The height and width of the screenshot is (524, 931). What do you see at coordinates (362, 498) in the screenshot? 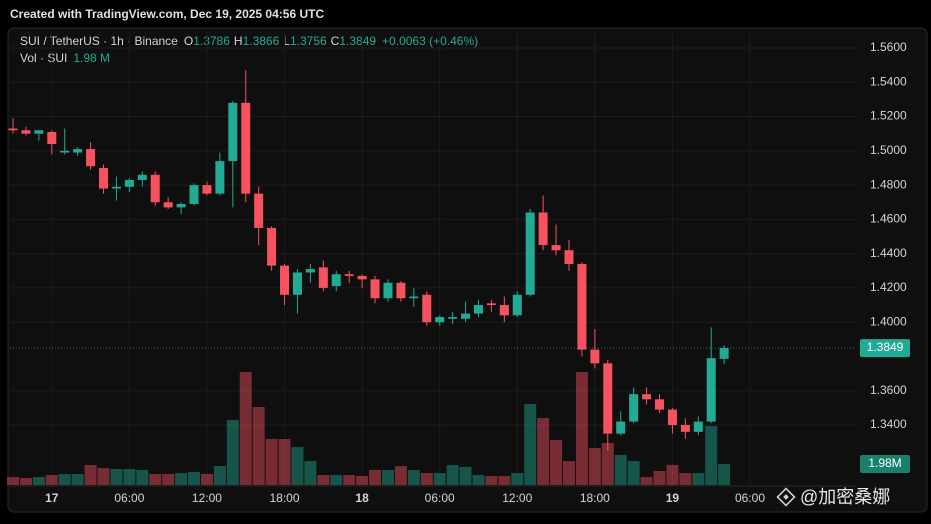
I see `x-tick-label: 18` at bounding box center [362, 498].